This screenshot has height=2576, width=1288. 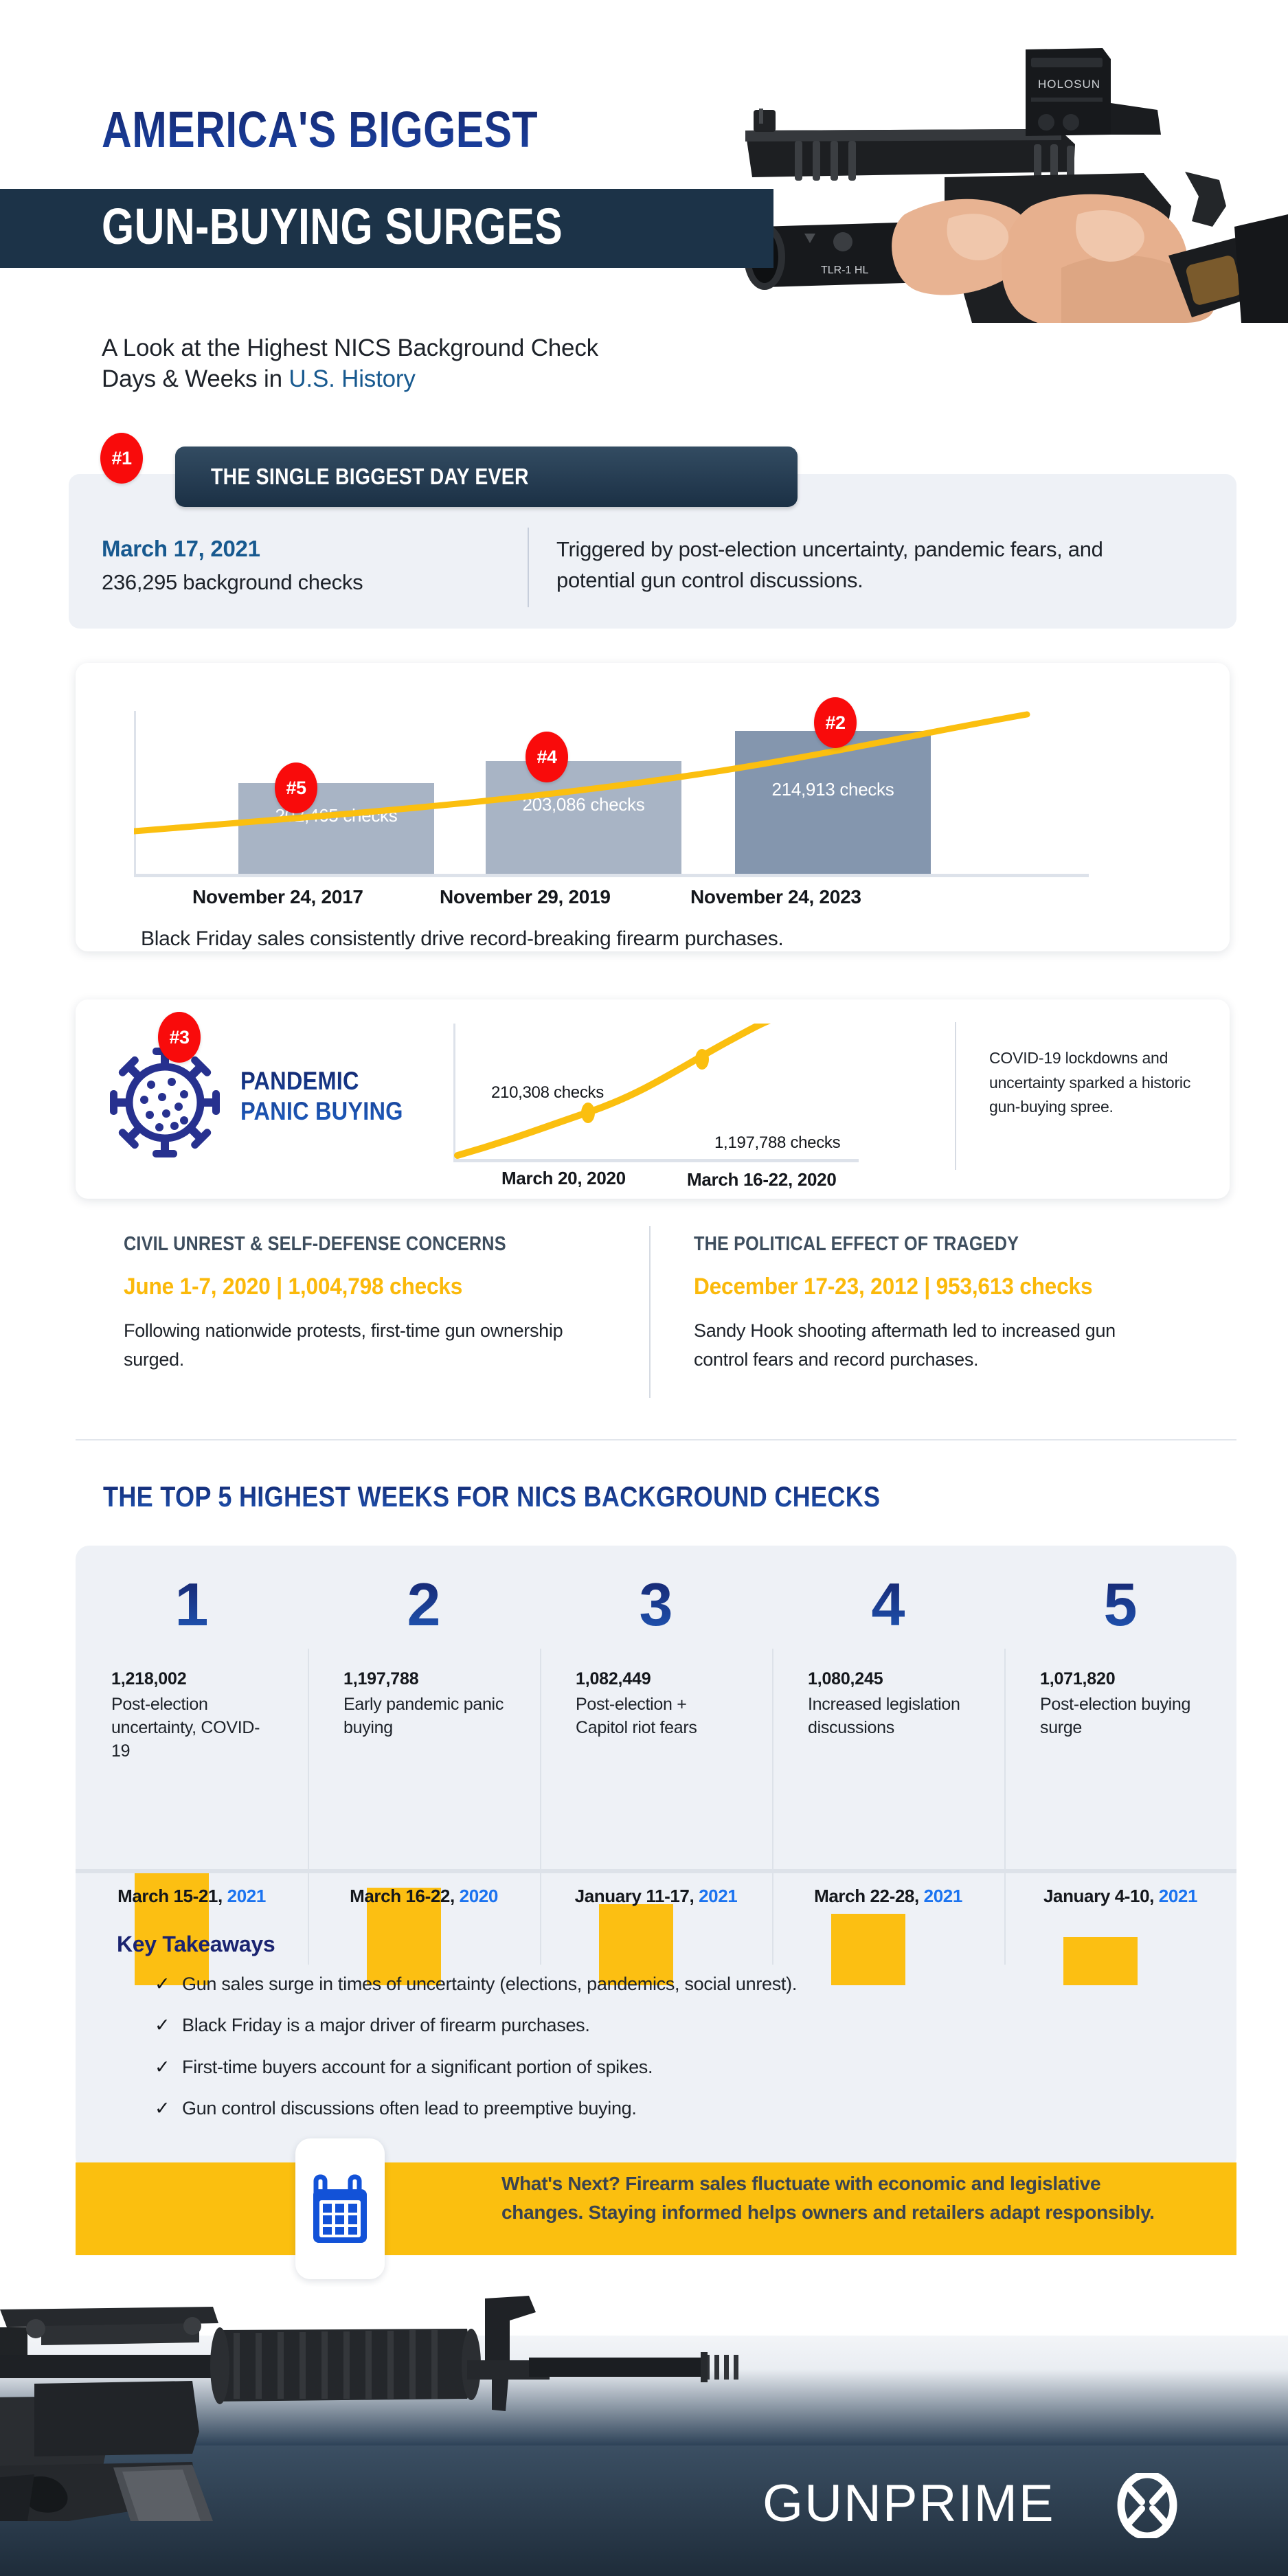 What do you see at coordinates (833, 802) in the screenshot?
I see `bar-2023: 214,913 checks` at bounding box center [833, 802].